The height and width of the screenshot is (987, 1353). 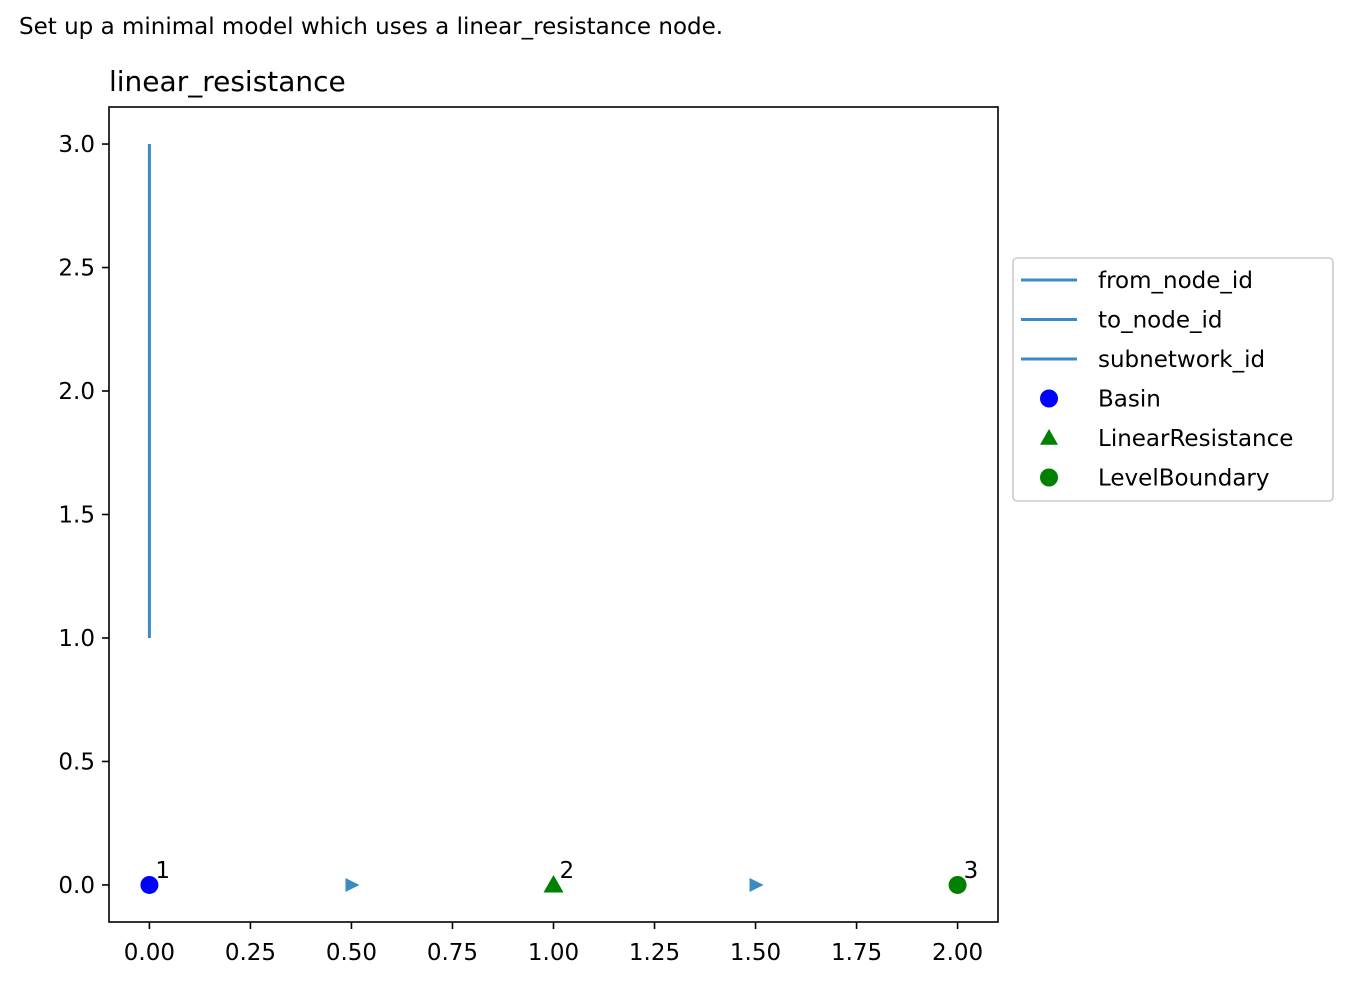 What do you see at coordinates (1129, 400) in the screenshot?
I see `legend-label: Basin` at bounding box center [1129, 400].